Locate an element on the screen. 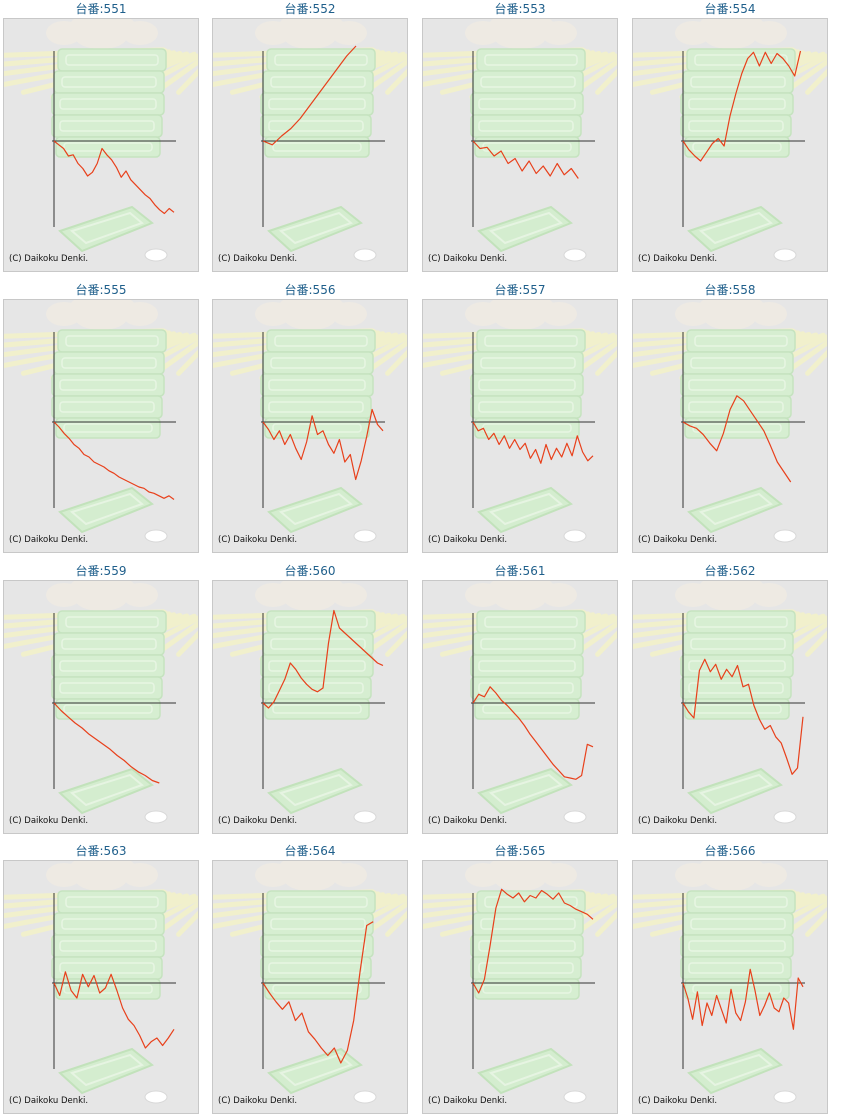  machine-graph-554: 台番:554 (C) Daikoku Denki. is located at coordinates (730, 137).